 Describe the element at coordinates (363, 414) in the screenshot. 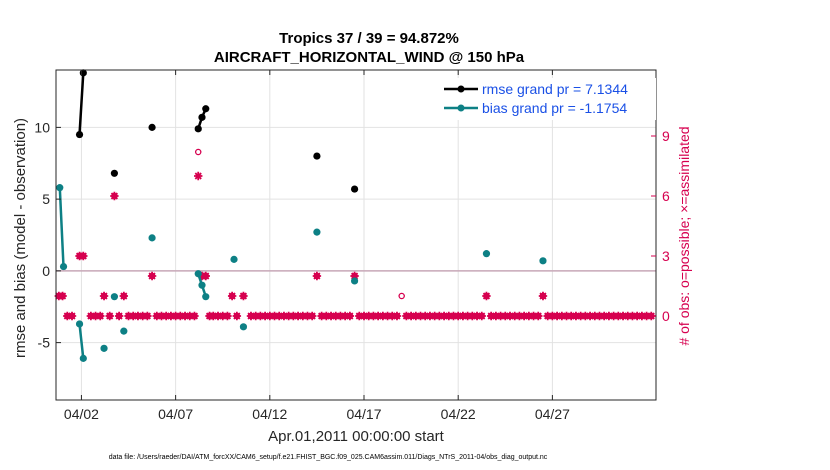

I see `x-tick-label: 04/17` at that location.